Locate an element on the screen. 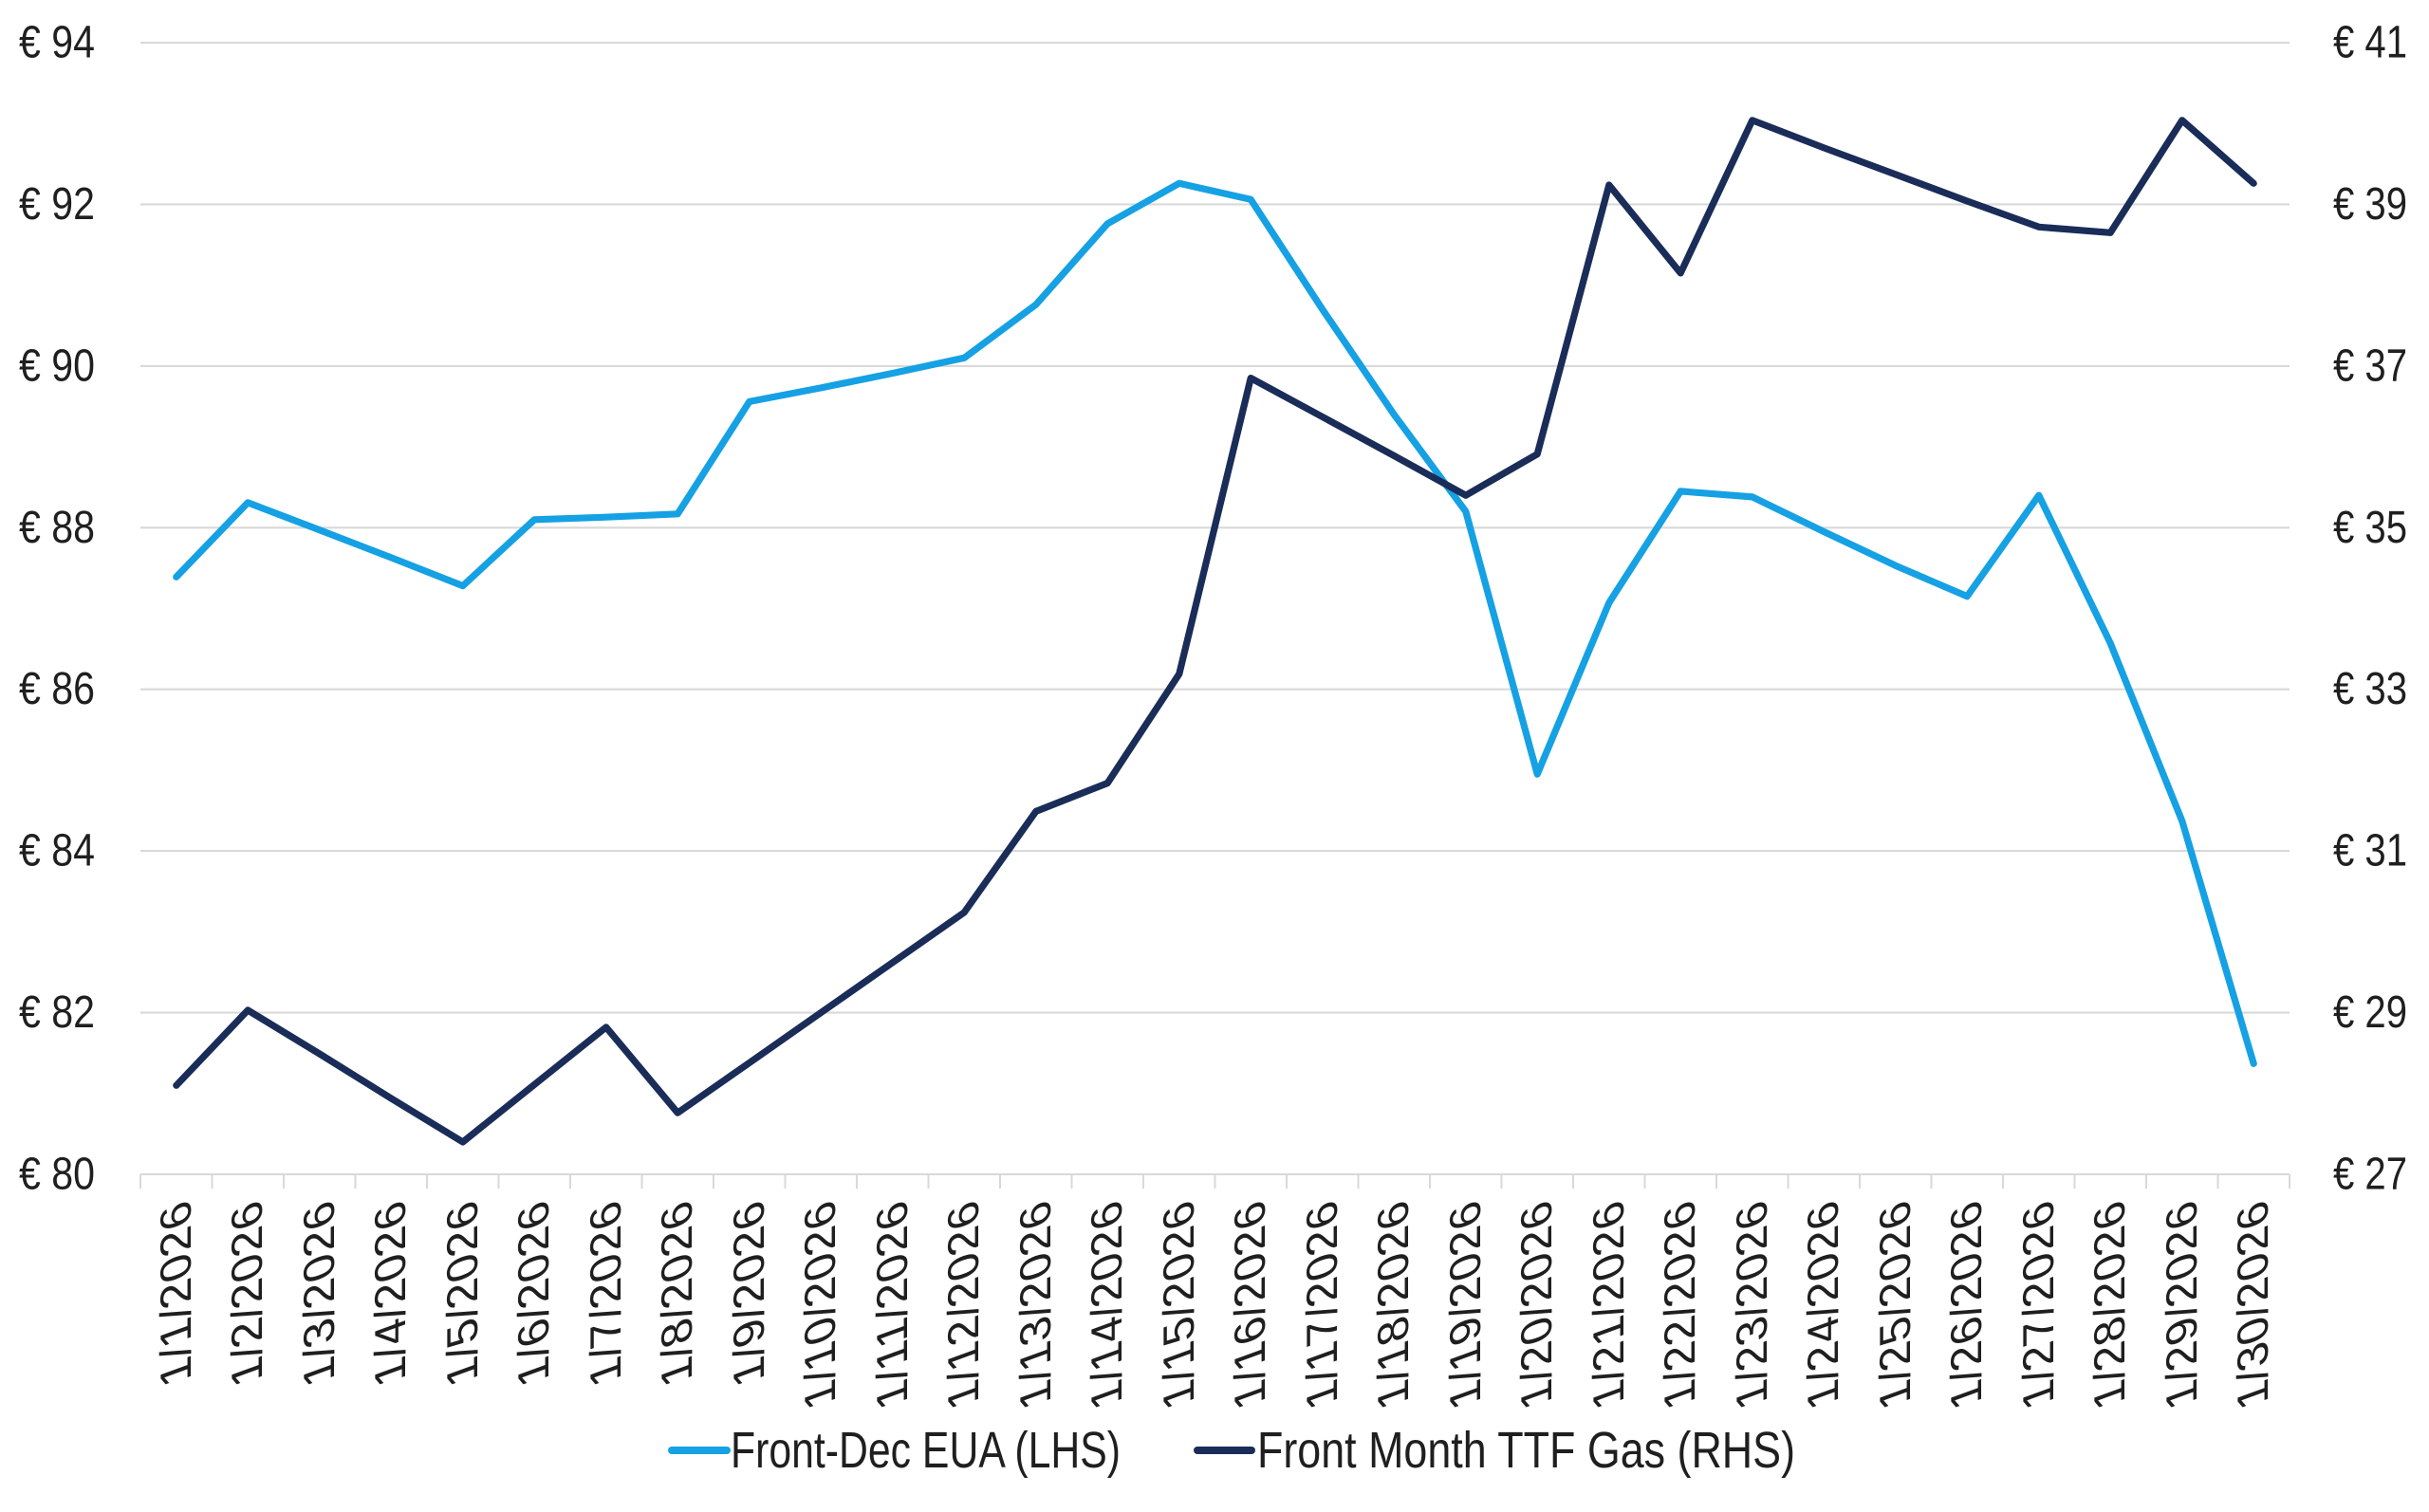 The height and width of the screenshot is (1512, 2429). svg-text: € 37 is located at coordinates (2370, 366).